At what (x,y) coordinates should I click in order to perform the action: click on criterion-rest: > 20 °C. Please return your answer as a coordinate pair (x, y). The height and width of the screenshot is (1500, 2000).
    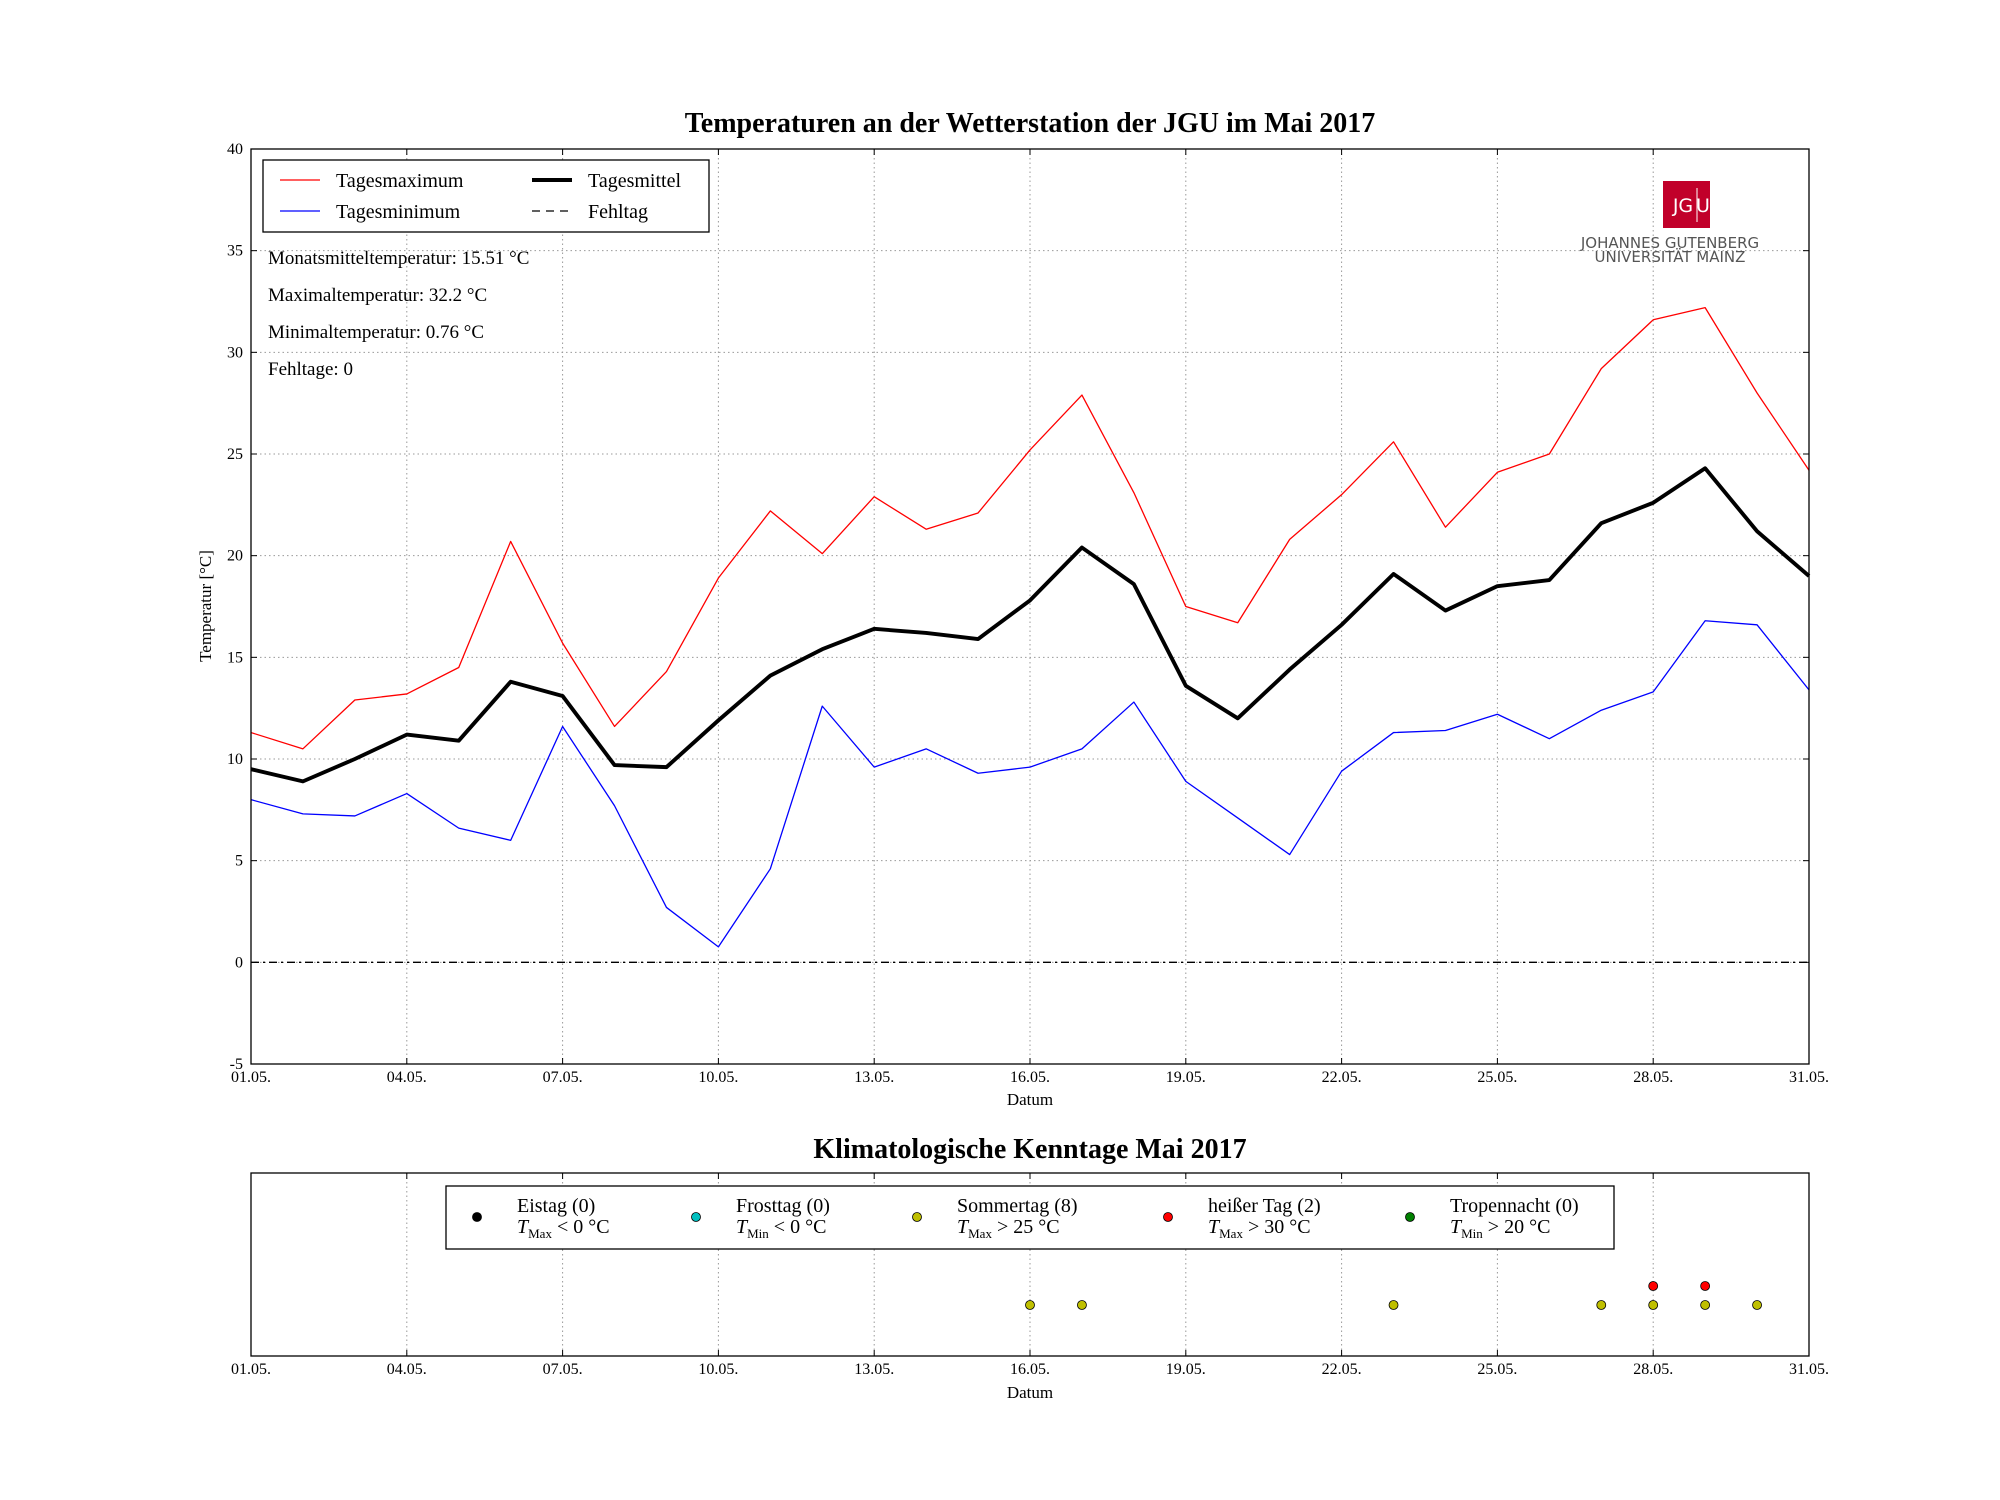
    Looking at the image, I should click on (1517, 1227).